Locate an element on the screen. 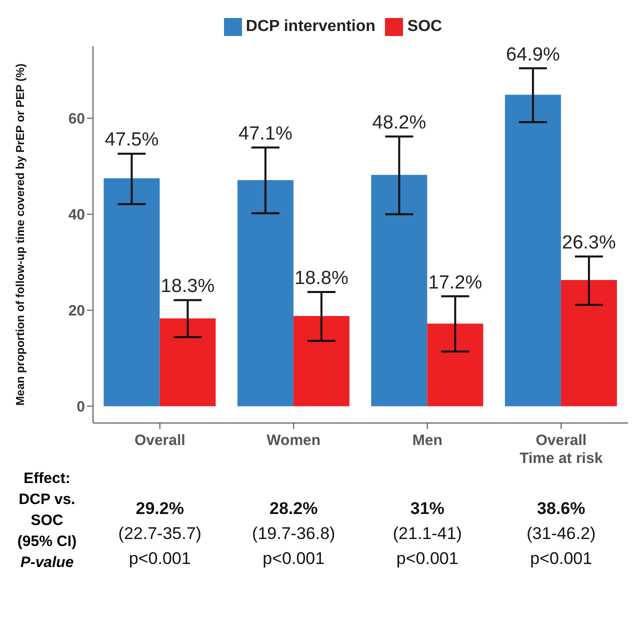  data-label: 18.8% is located at coordinates (321, 278).